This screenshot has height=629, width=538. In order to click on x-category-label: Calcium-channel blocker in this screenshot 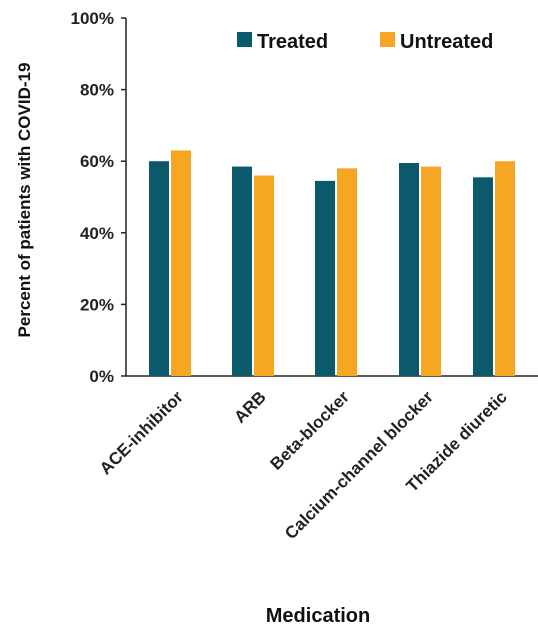, I will do `click(359, 465)`.